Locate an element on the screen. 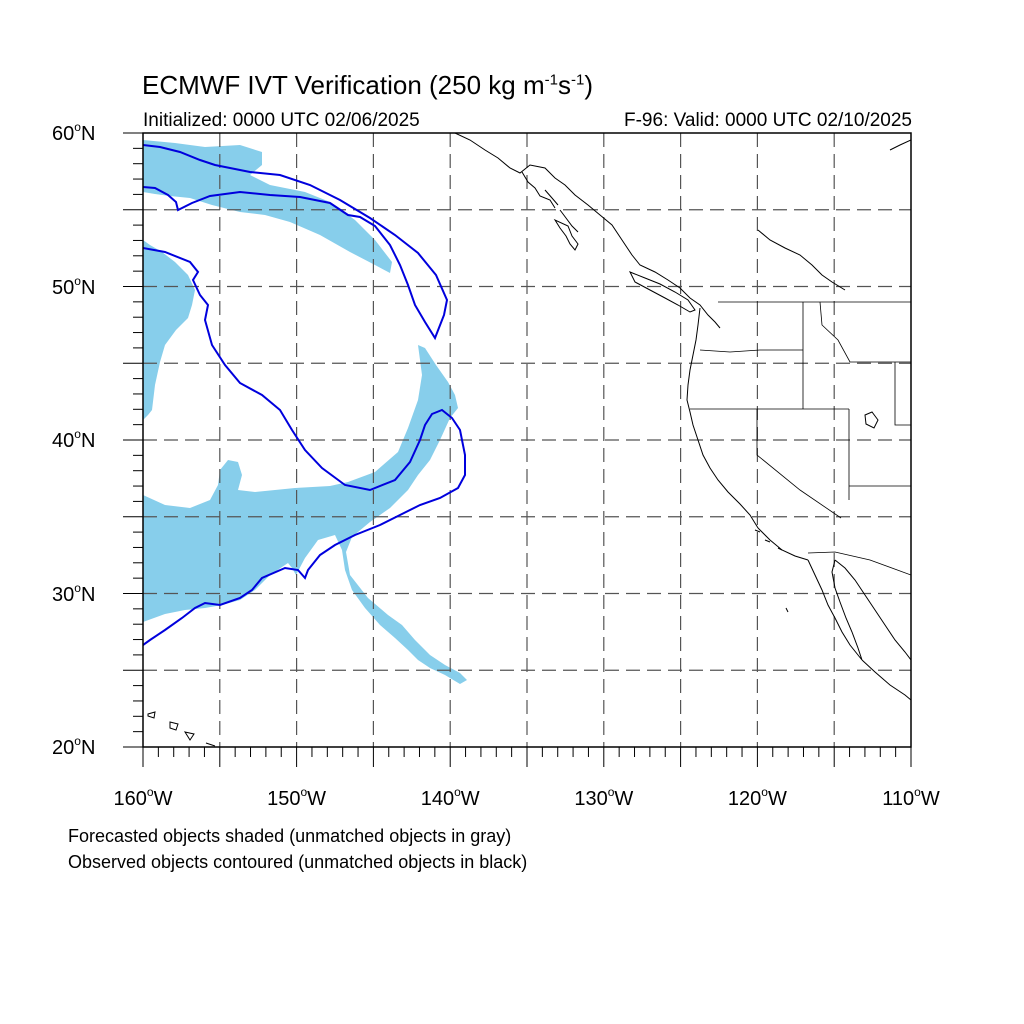  forecast-object-west is located at coordinates (169, 330).